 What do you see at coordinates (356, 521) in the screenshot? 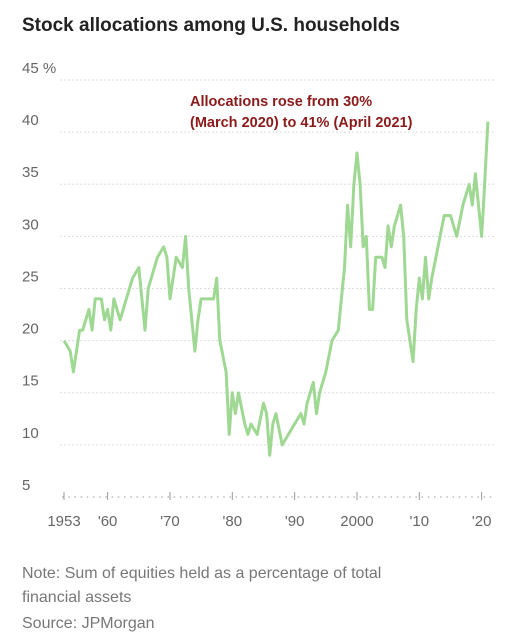
I see `x-tick-label: 2000` at bounding box center [356, 521].